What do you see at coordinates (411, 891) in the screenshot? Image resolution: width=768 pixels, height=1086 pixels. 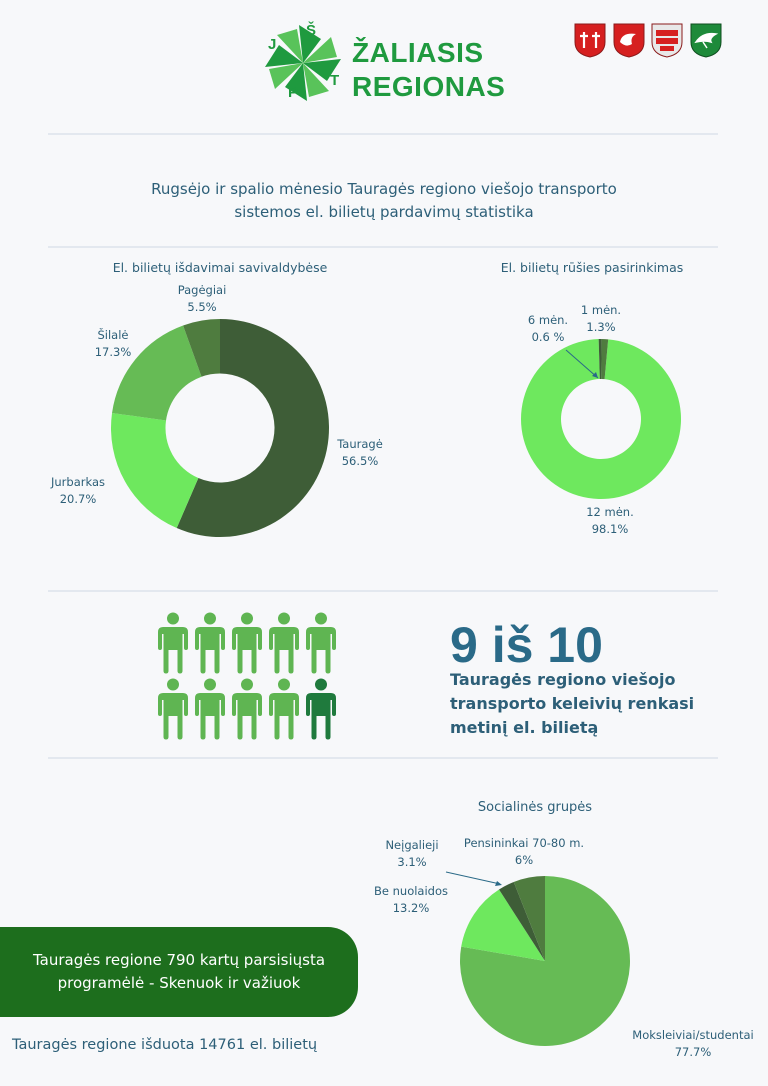 I see `label-no-discount-name: Be nuolaidos` at bounding box center [411, 891].